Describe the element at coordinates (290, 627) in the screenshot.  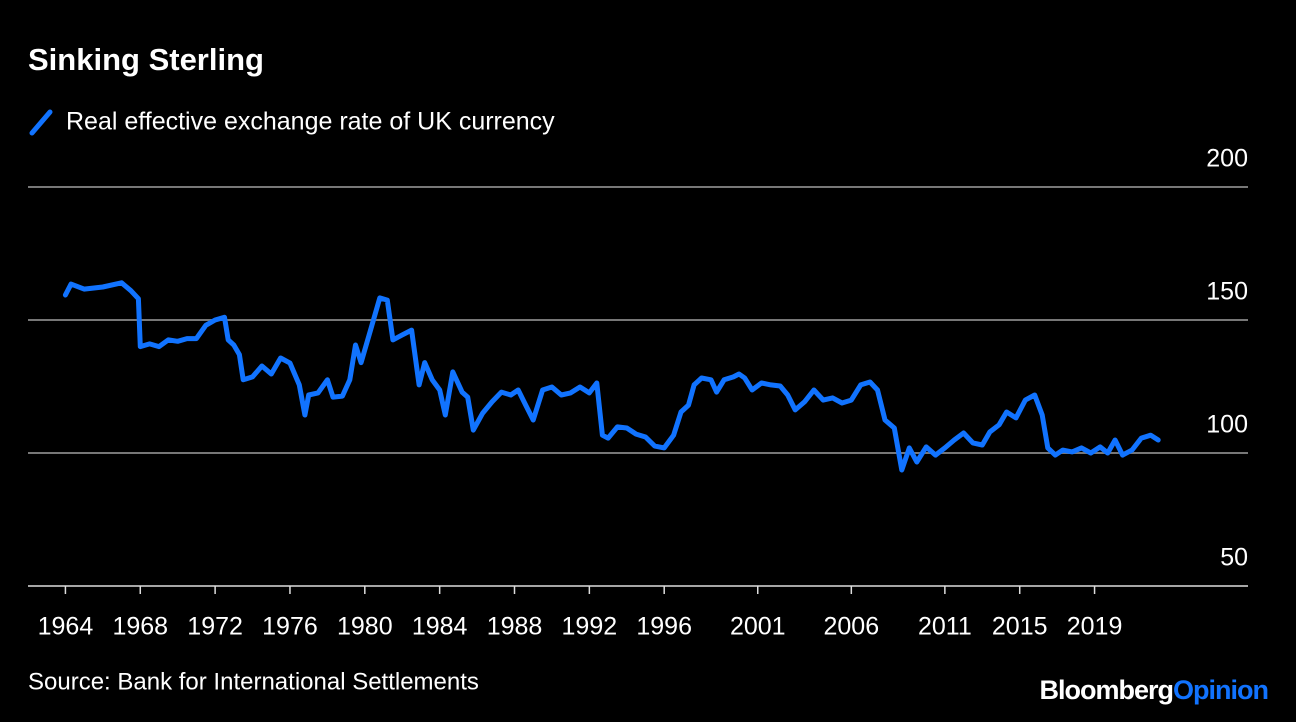
I see `x-tick-label: 1976` at that location.